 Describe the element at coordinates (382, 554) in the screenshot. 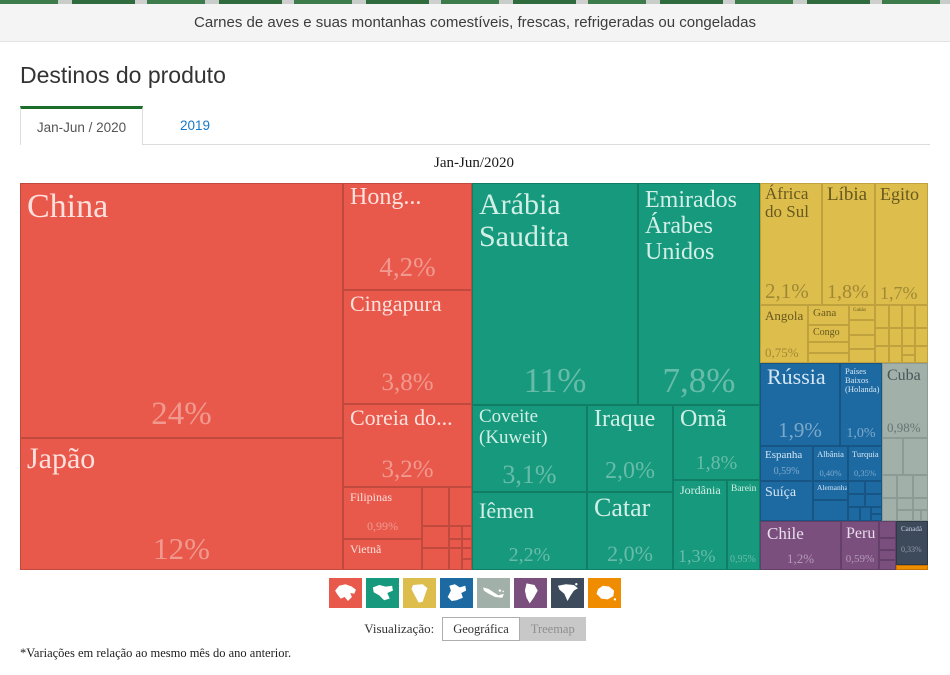

I see `treemap-cell-vietna: Vietnã` at that location.